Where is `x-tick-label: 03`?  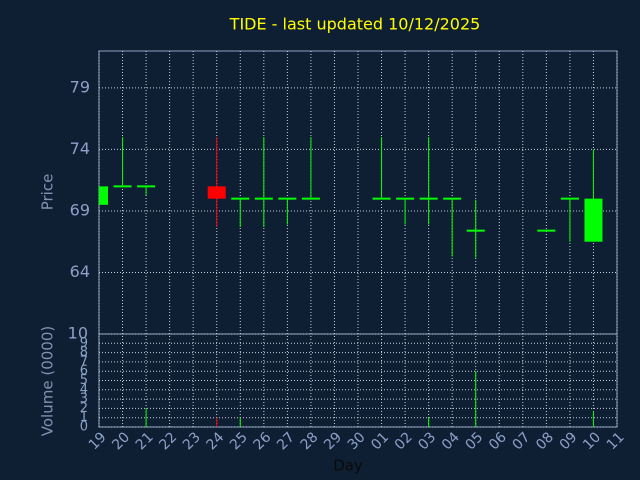 x-tick-label: 03 is located at coordinates (427, 441).